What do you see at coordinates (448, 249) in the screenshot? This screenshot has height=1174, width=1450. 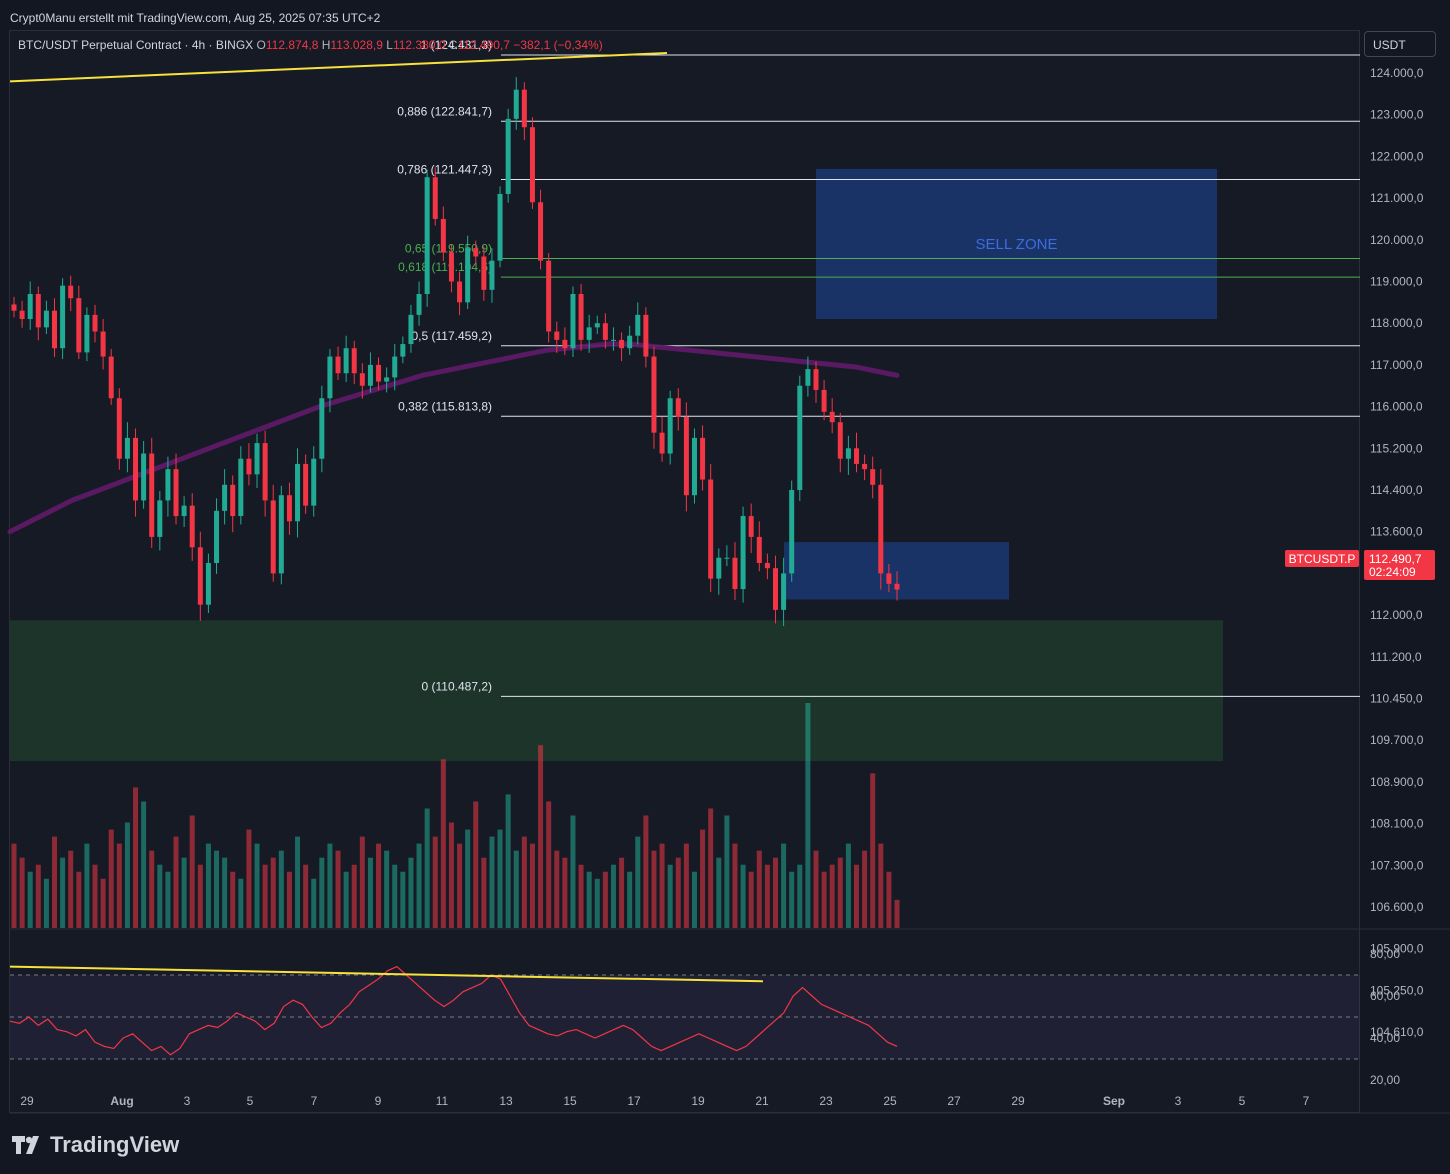 I see `fib-label: 0,65 (119.550,9)` at bounding box center [448, 249].